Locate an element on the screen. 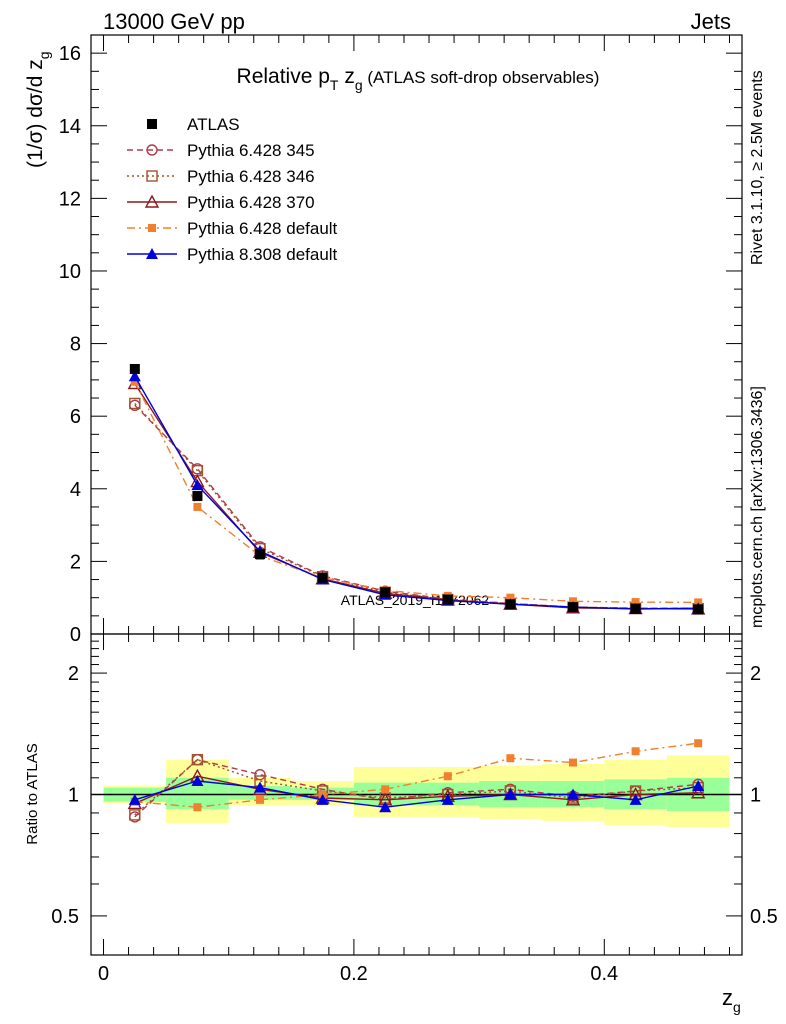  y-tick-label: 16 is located at coordinates (70, 54).